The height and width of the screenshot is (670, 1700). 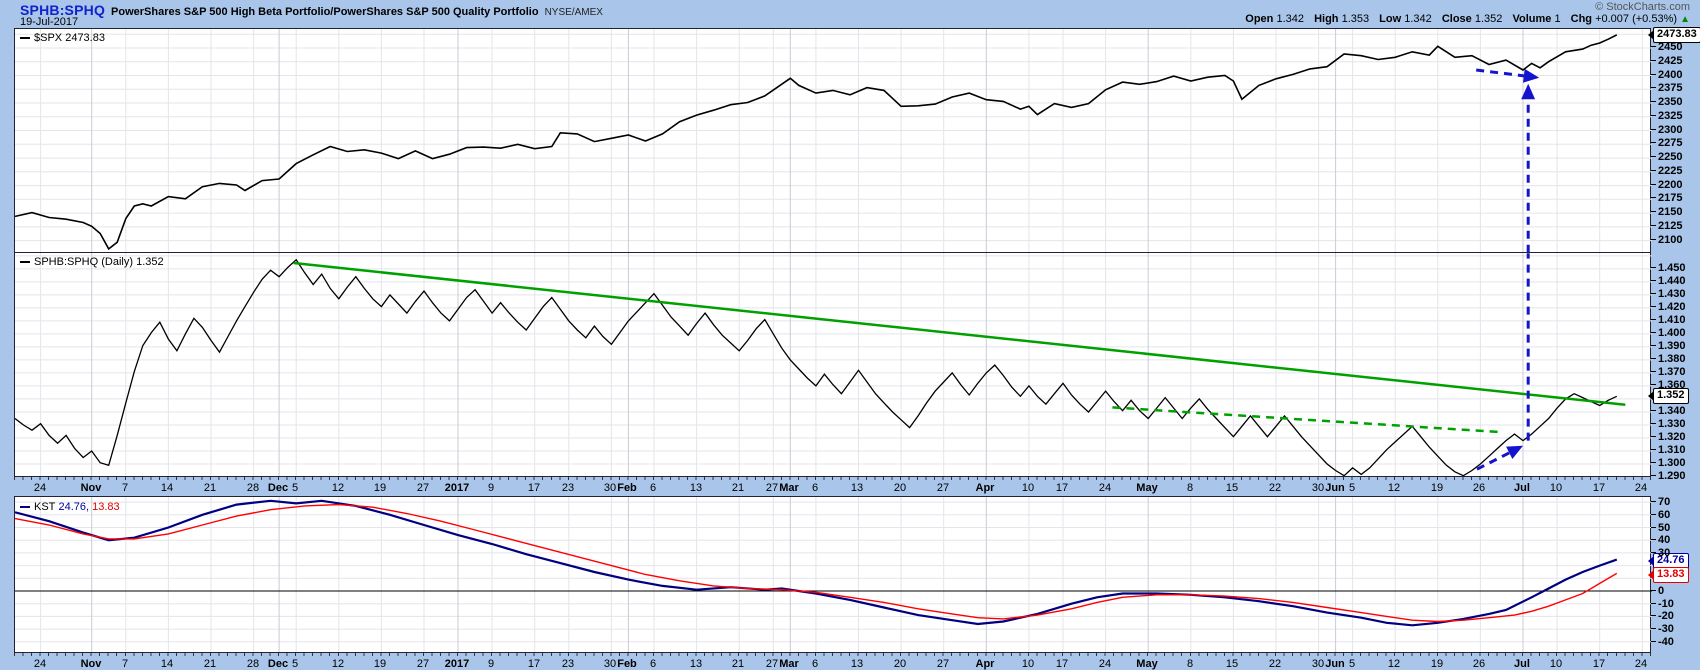 What do you see at coordinates (1418, 19) in the screenshot?
I see `low-value: 1.342` at bounding box center [1418, 19].